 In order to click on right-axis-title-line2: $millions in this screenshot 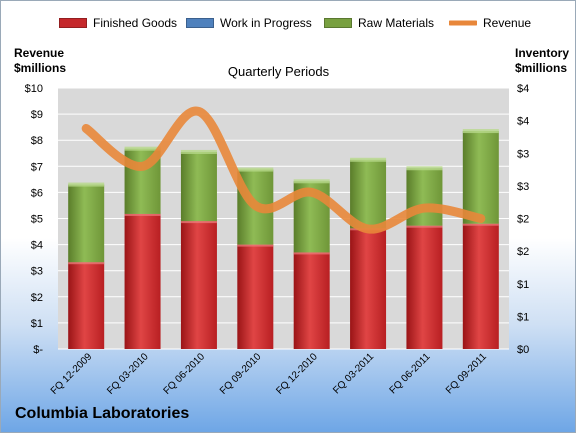, I will do `click(541, 68)`.